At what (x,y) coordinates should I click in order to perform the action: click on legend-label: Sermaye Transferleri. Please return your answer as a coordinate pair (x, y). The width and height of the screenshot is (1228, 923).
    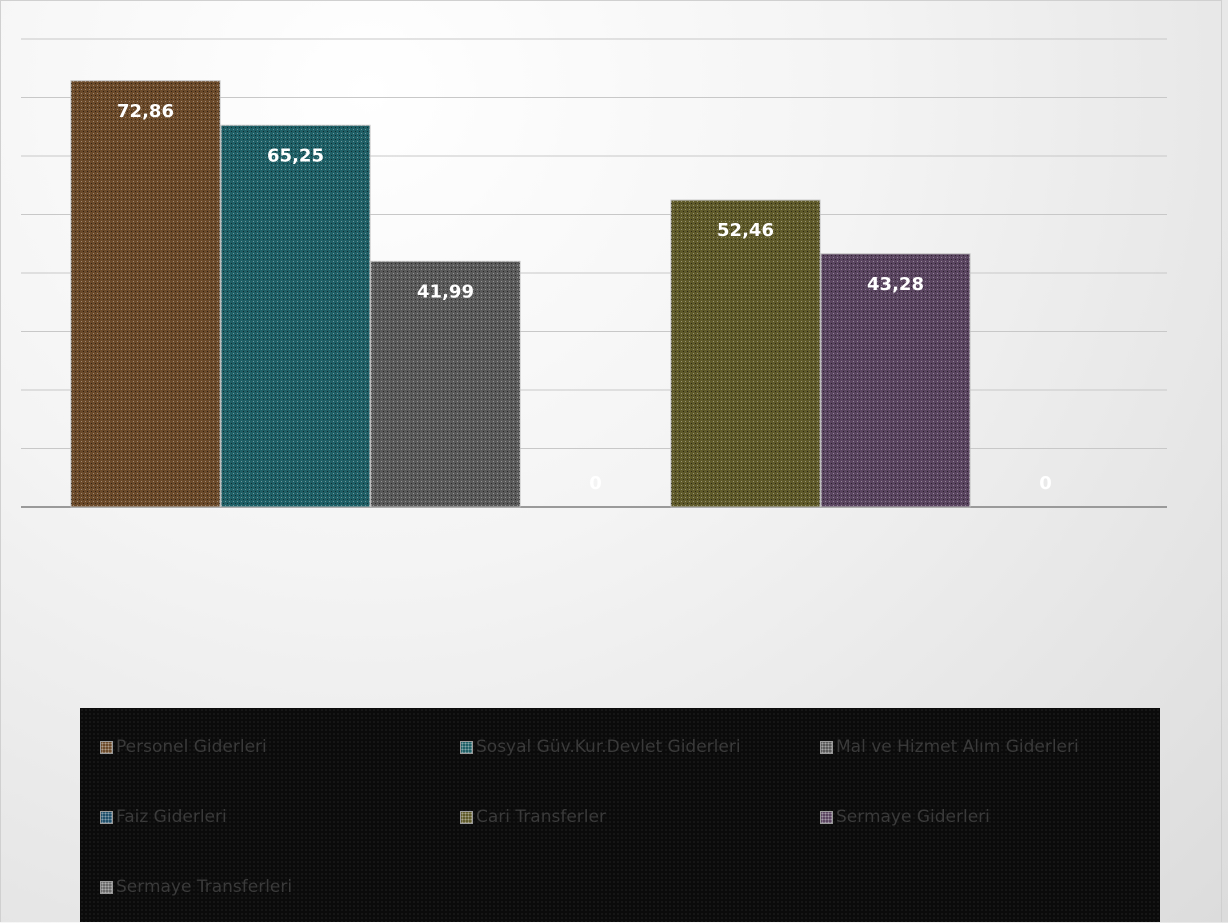
    Looking at the image, I should click on (204, 887).